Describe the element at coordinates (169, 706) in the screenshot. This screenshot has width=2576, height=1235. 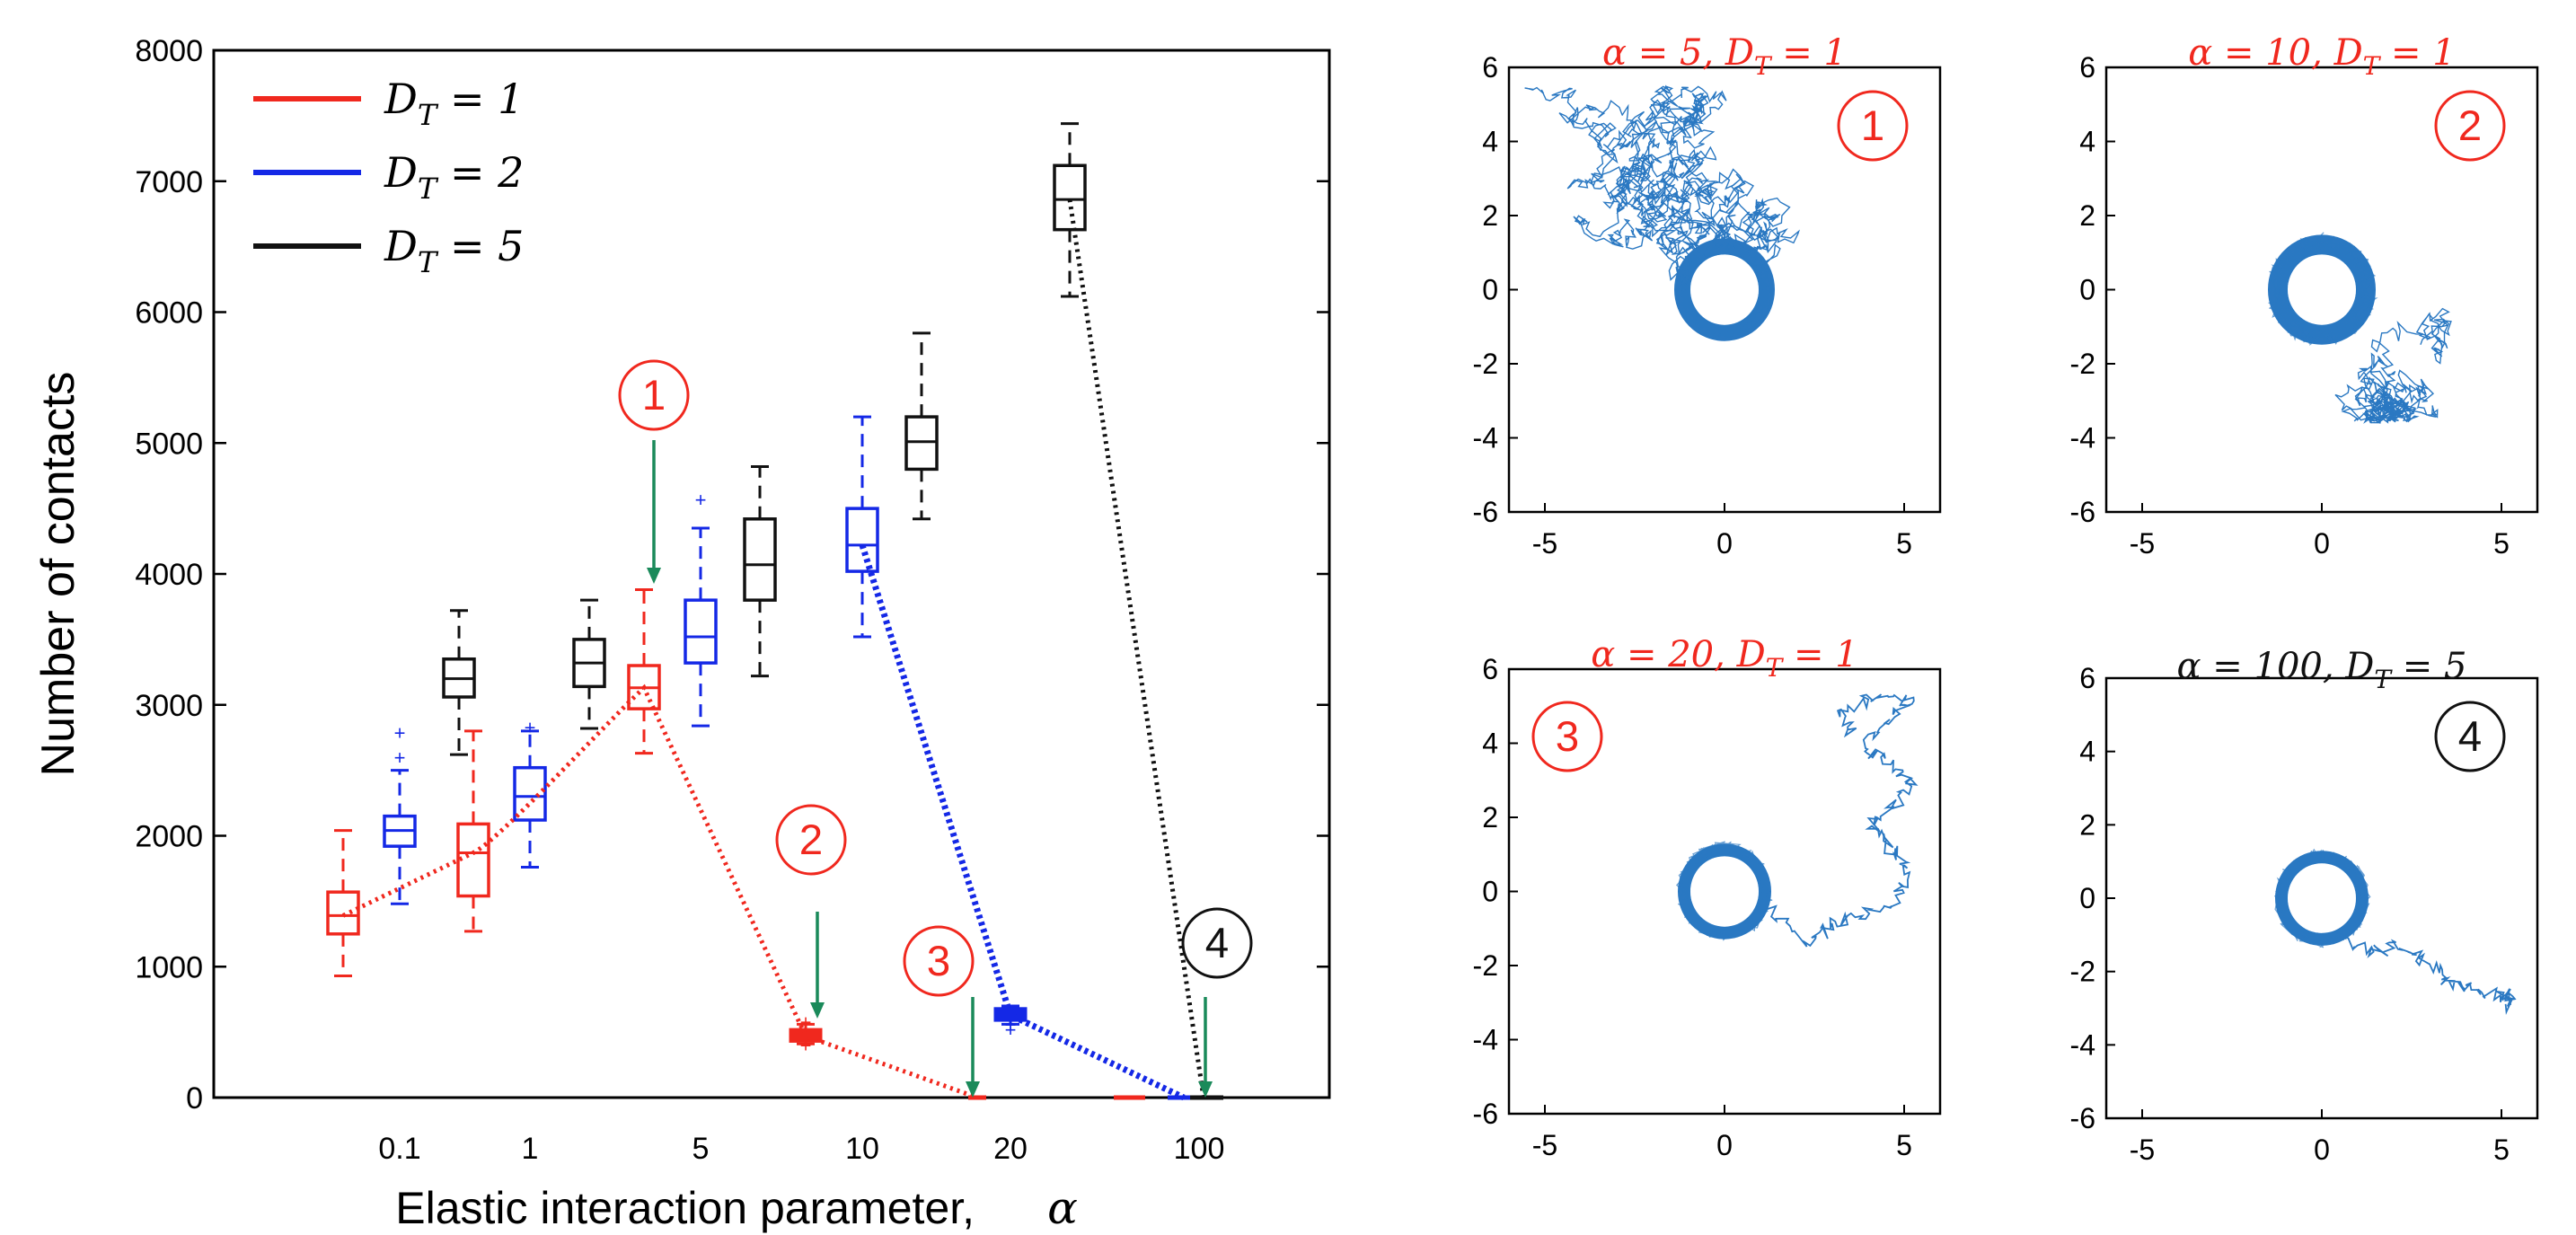
I see `y-tick-label: 3000` at that location.